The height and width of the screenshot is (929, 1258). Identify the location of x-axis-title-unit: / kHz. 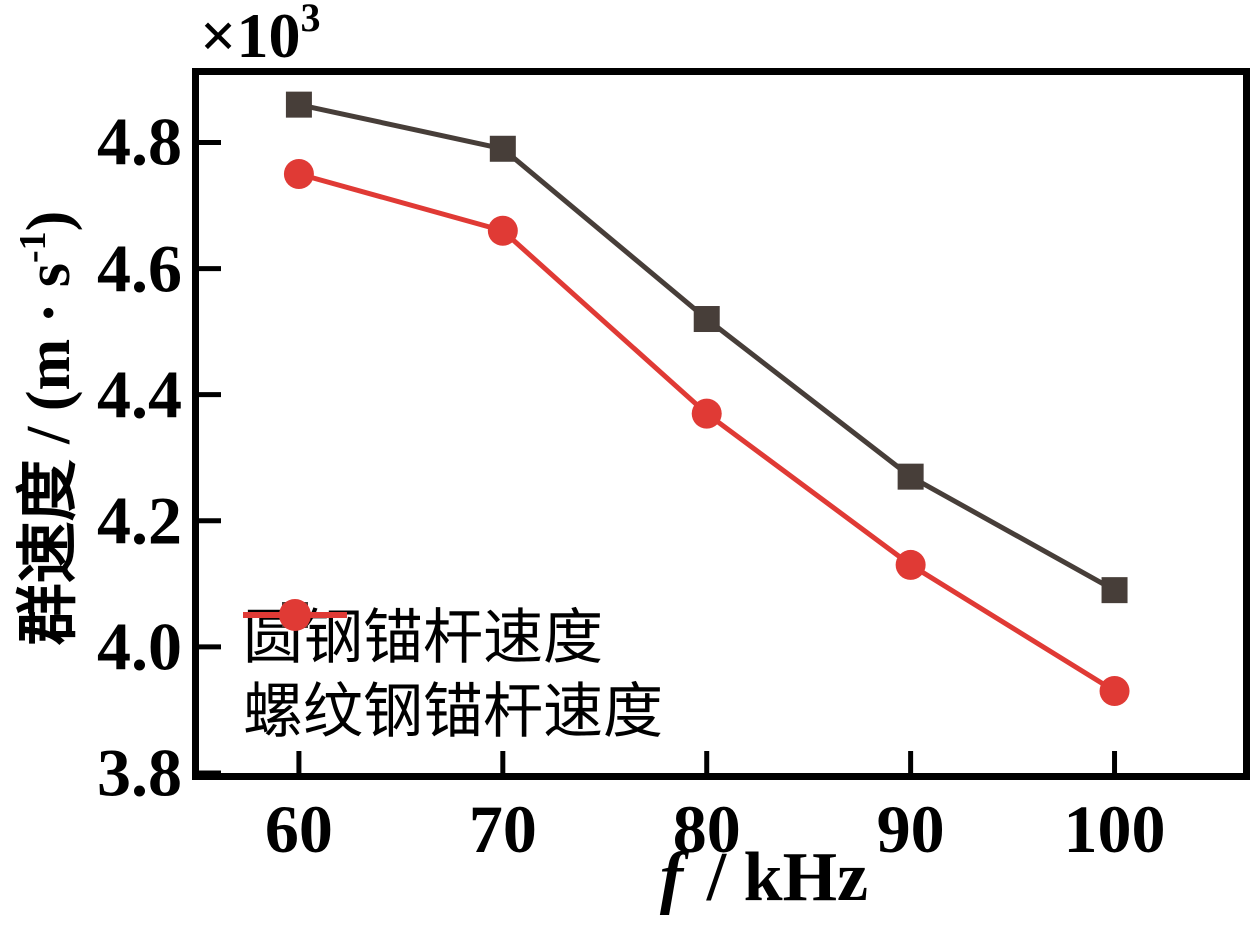
(779, 877).